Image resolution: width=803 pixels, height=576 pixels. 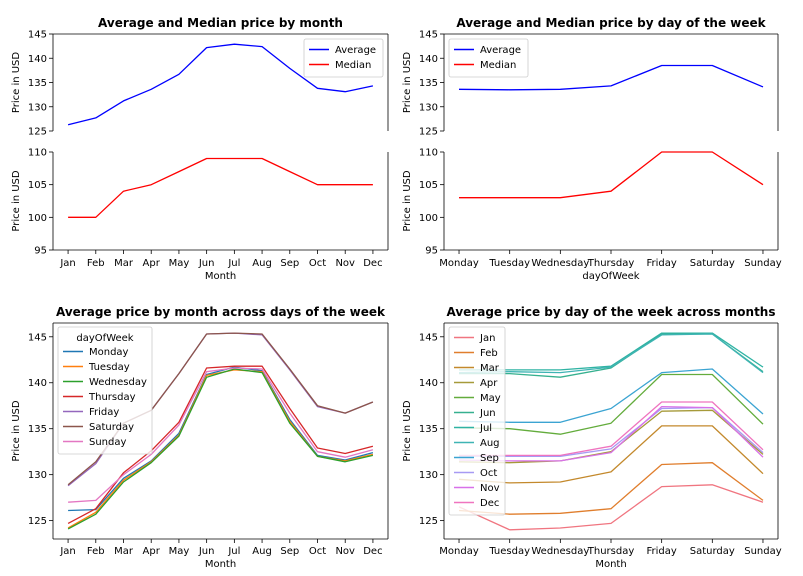 What do you see at coordinates (104, 338) in the screenshot?
I see `legend-title: dayOfWeek` at bounding box center [104, 338].